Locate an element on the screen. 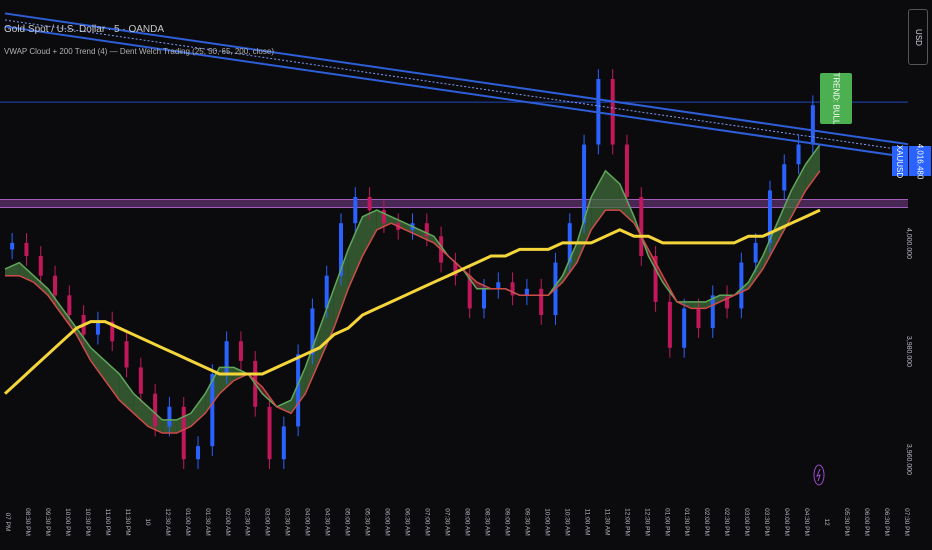 This screenshot has width=932, height=550. symbol-price-tag: XAUUSD is located at coordinates (900, 161).